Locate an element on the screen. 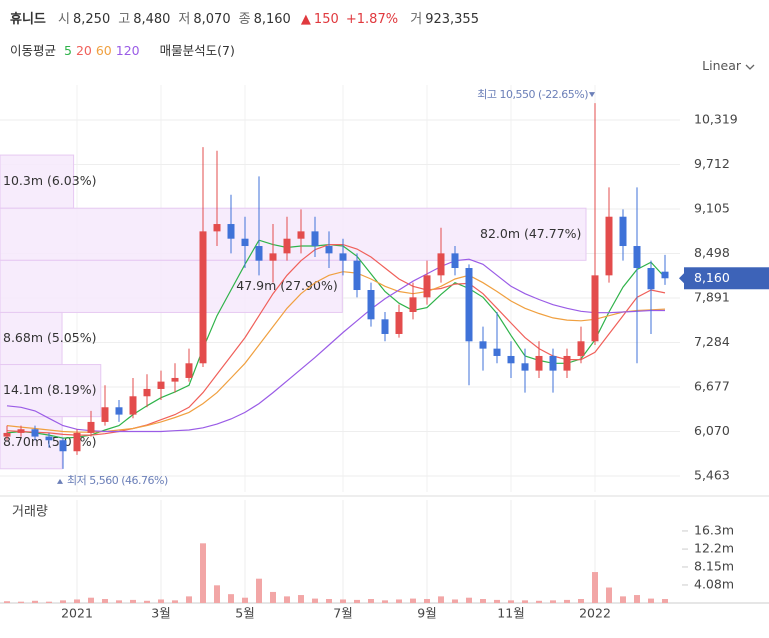 The height and width of the screenshot is (638, 769). y-tick-label: 8,498 is located at coordinates (712, 252).